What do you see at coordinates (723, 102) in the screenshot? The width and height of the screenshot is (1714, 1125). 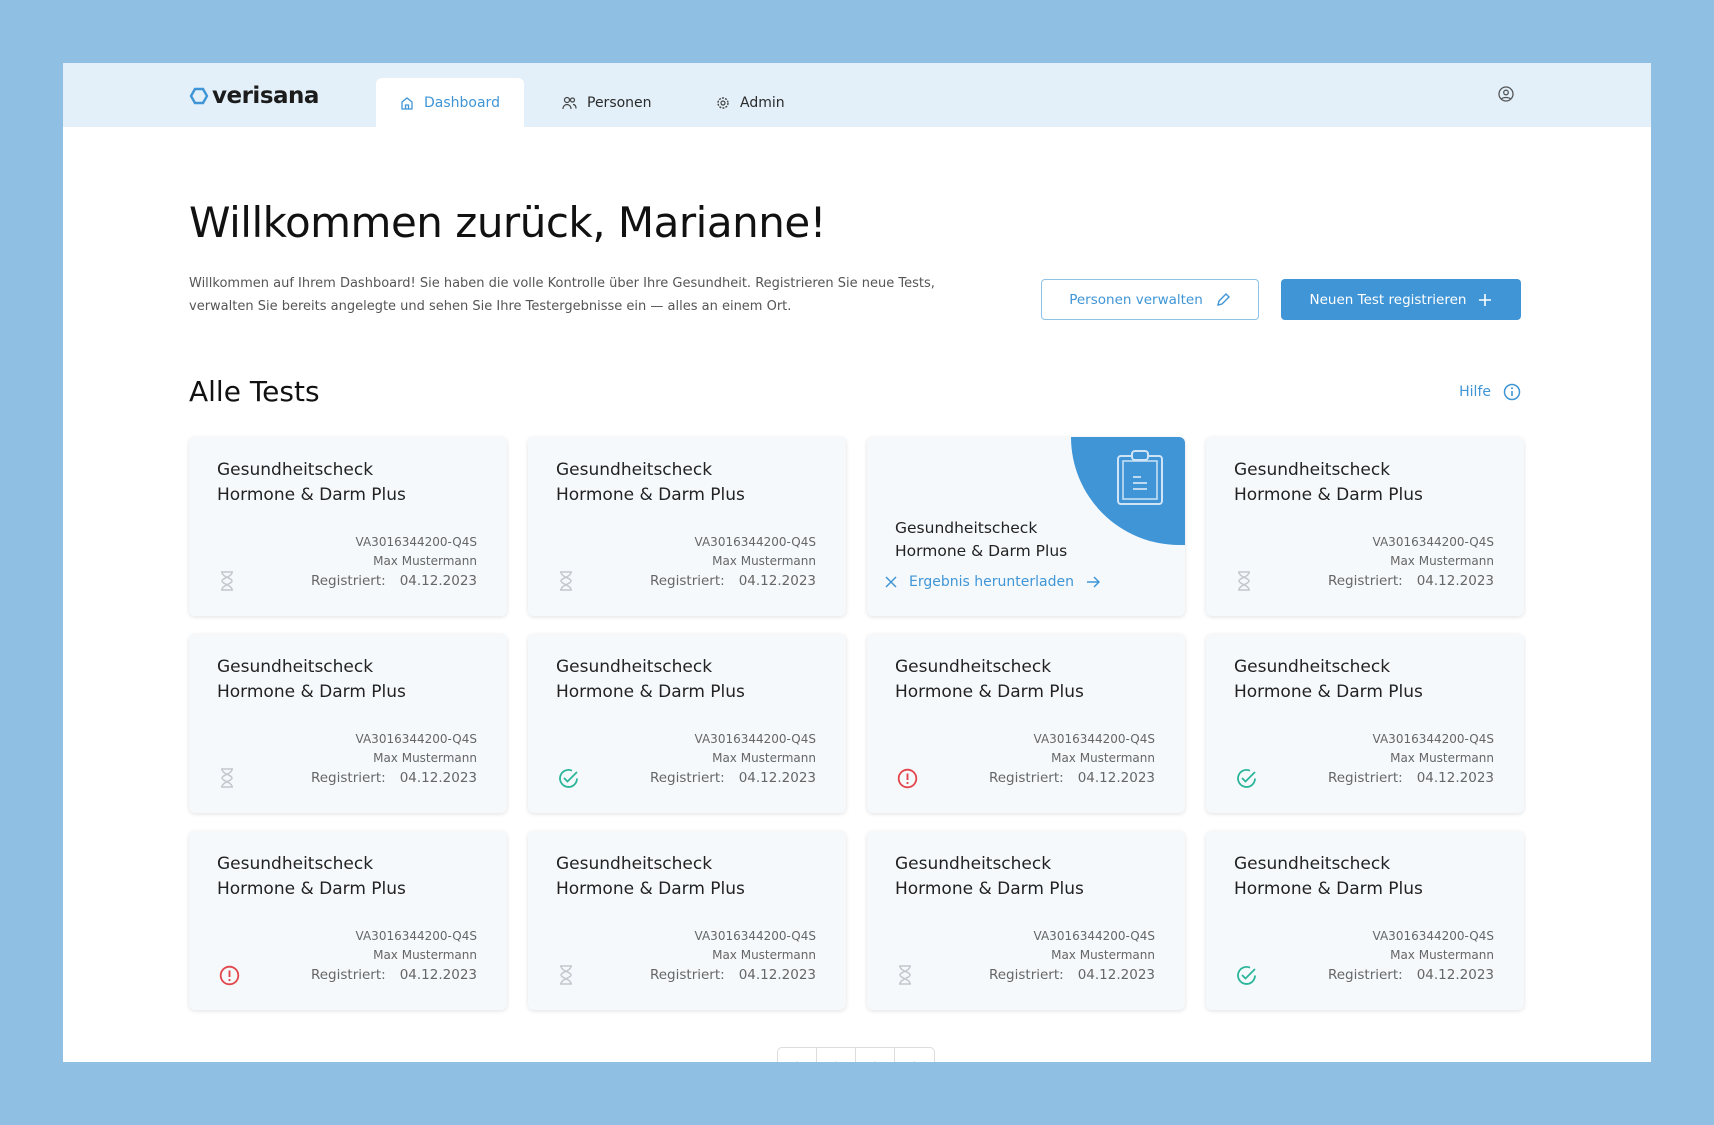 I see `gear-icon` at bounding box center [723, 102].